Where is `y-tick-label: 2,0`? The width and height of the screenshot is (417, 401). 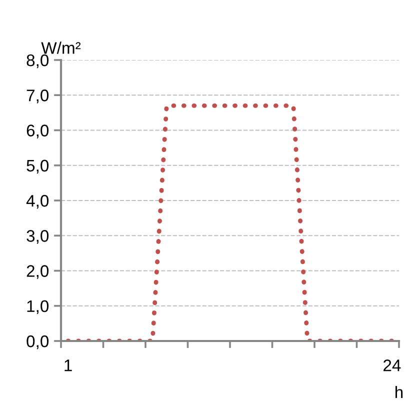
y-tick-label: 2,0 is located at coordinates (37, 272).